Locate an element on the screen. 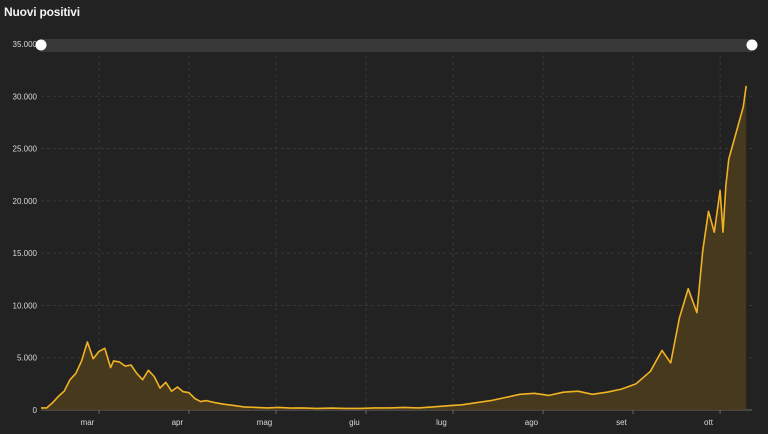 This screenshot has height=434, width=768. x-tick-label: mar is located at coordinates (88, 422).